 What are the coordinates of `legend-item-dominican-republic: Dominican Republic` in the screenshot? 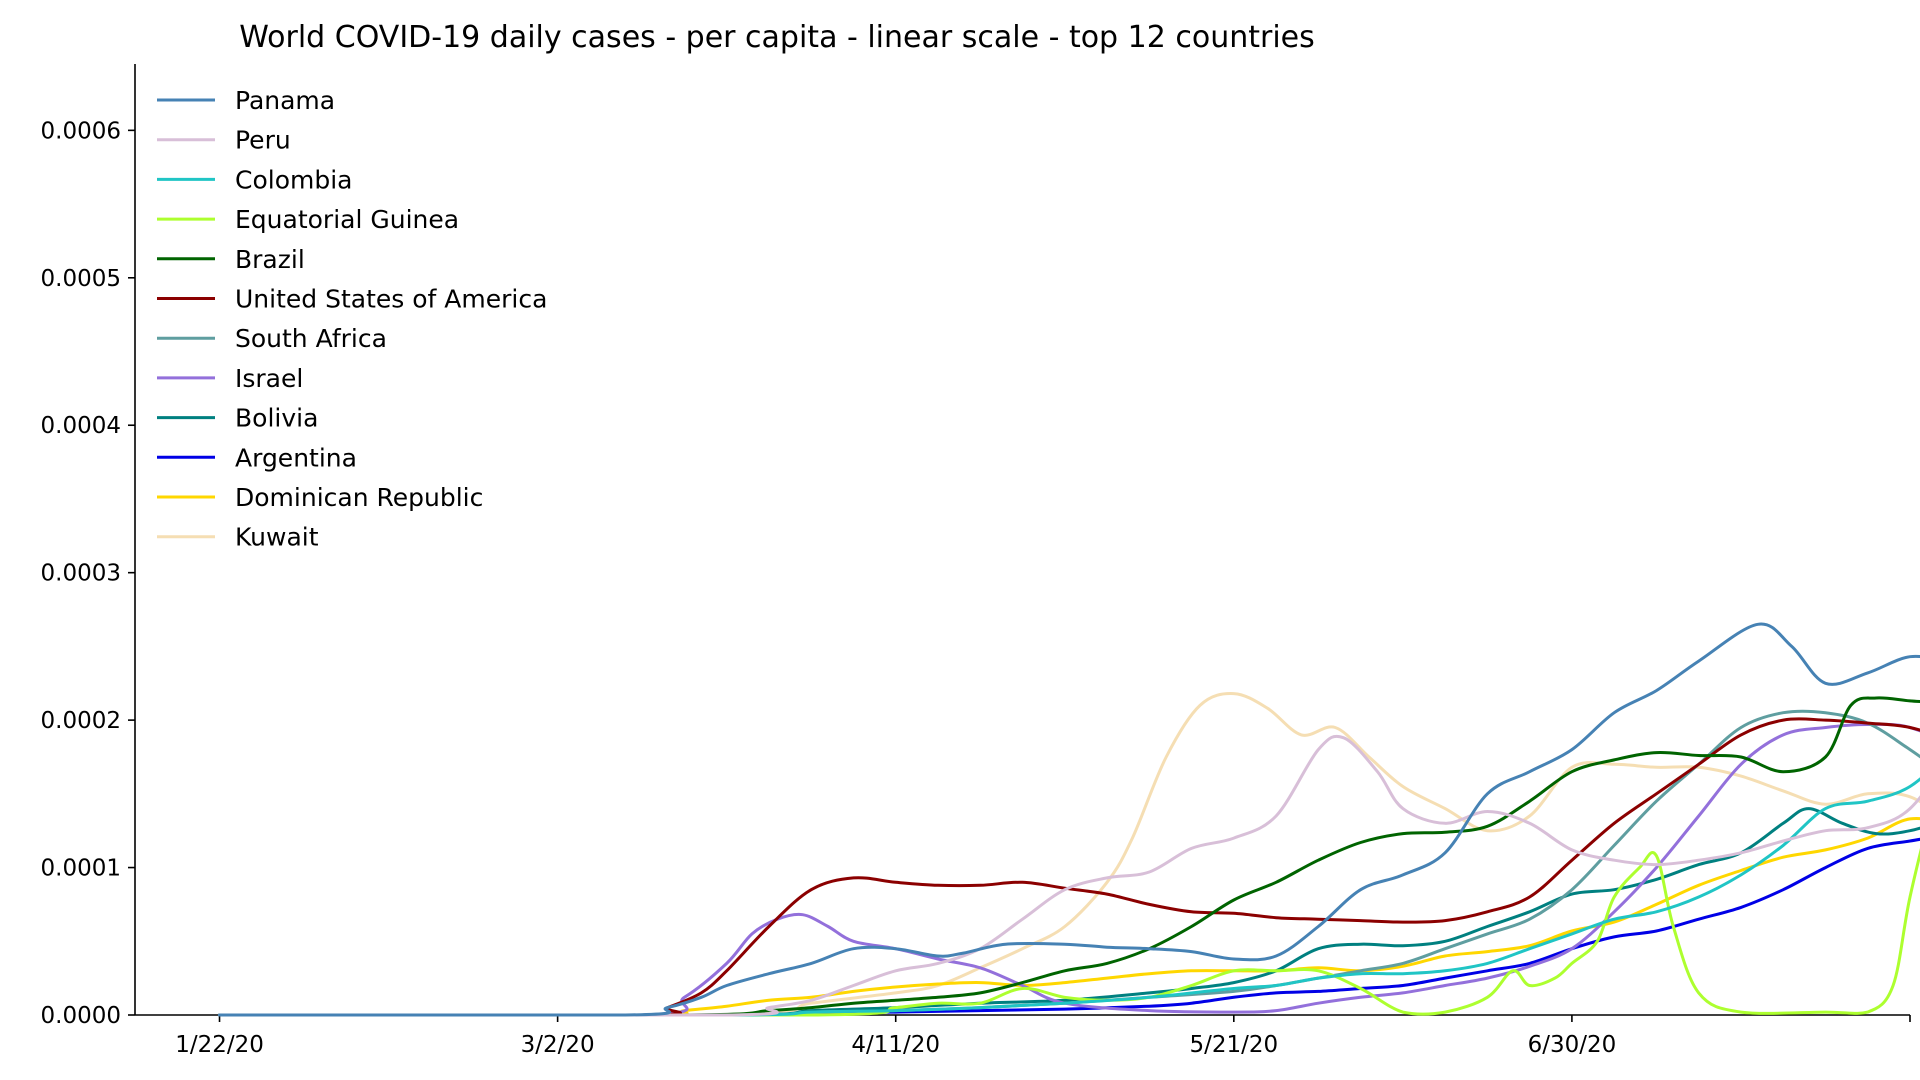 It's located at (320, 497).